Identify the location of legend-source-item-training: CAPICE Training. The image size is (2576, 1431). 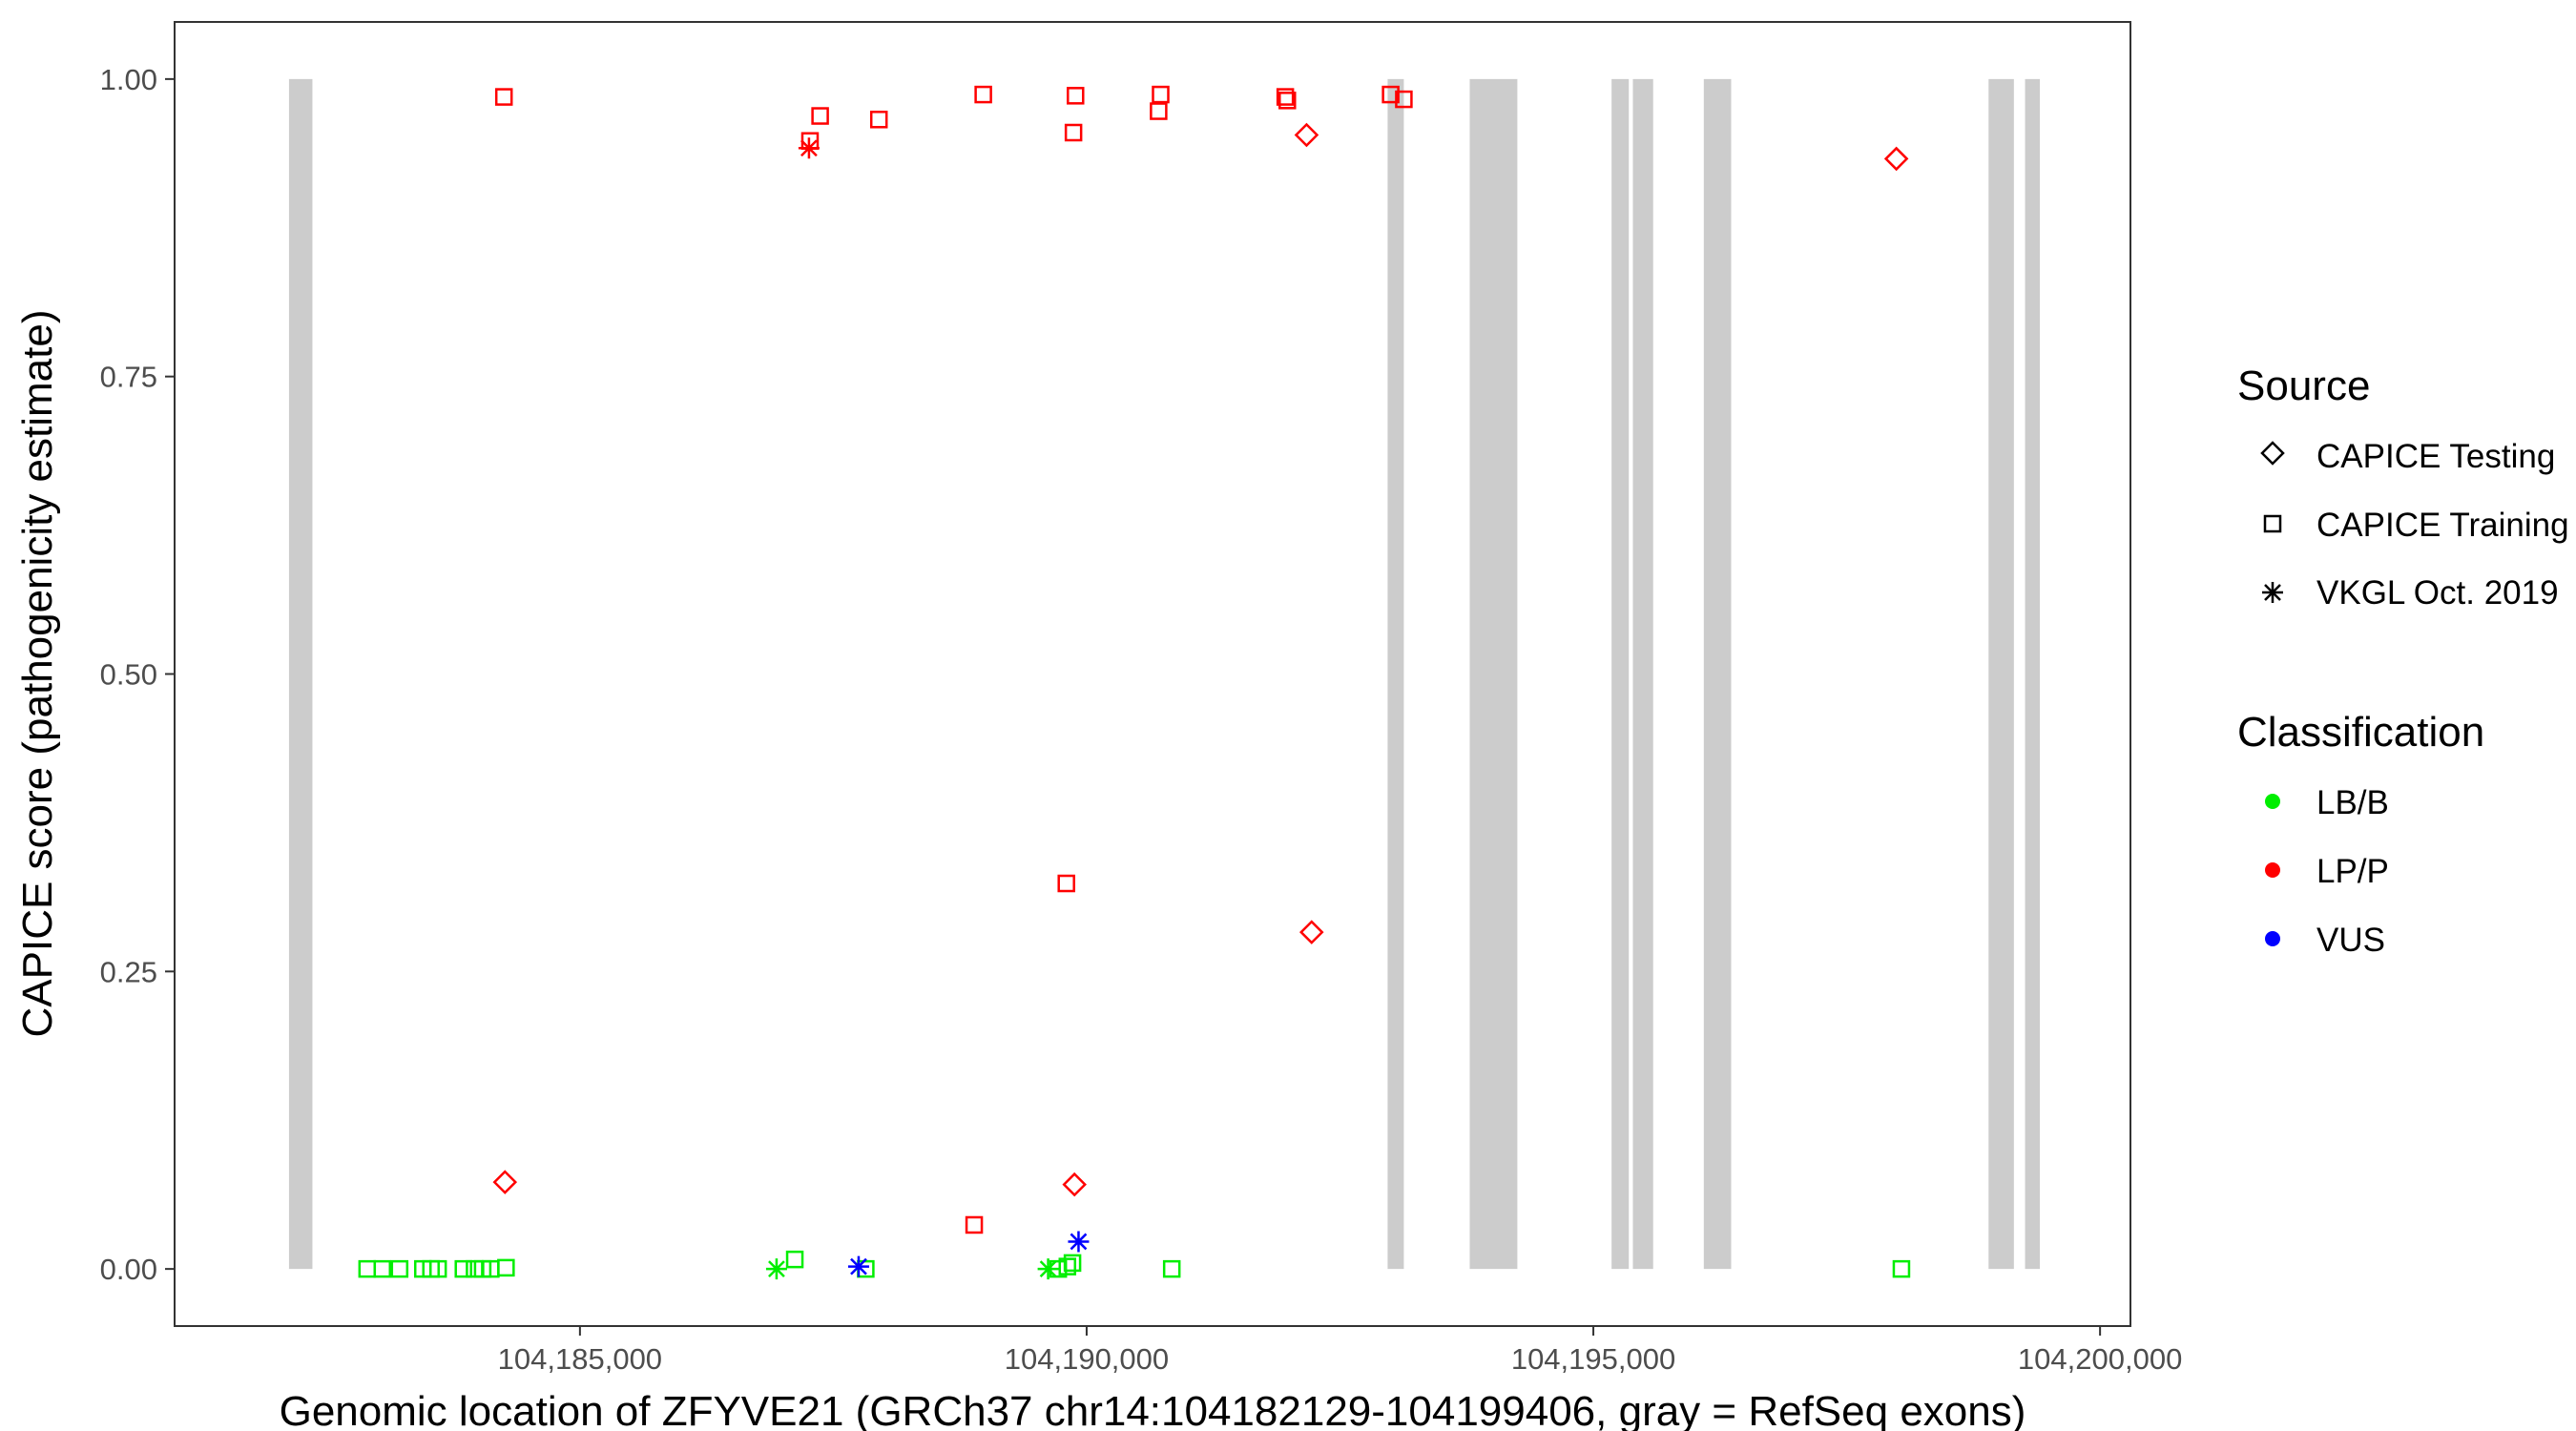
(2416, 526).